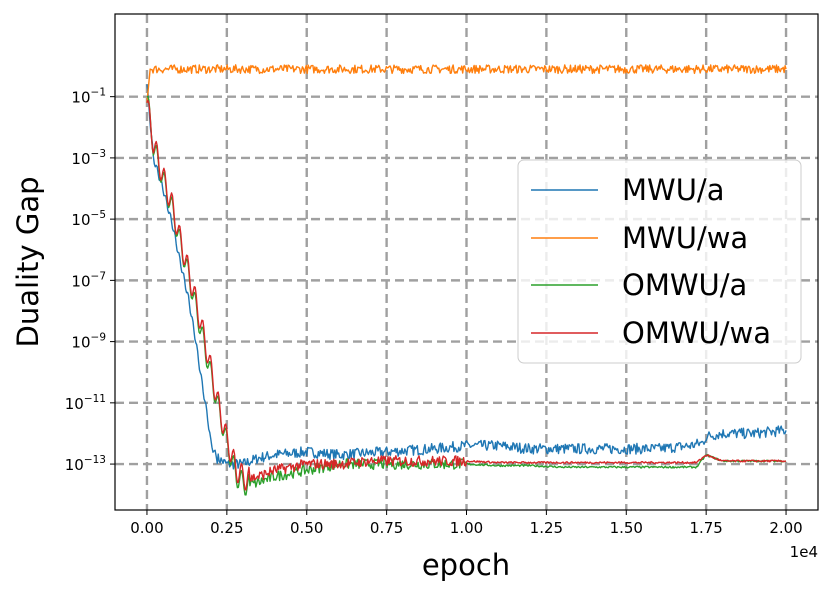  I want to click on y-tick-label: 10⁻¹¹, so click(85, 403).